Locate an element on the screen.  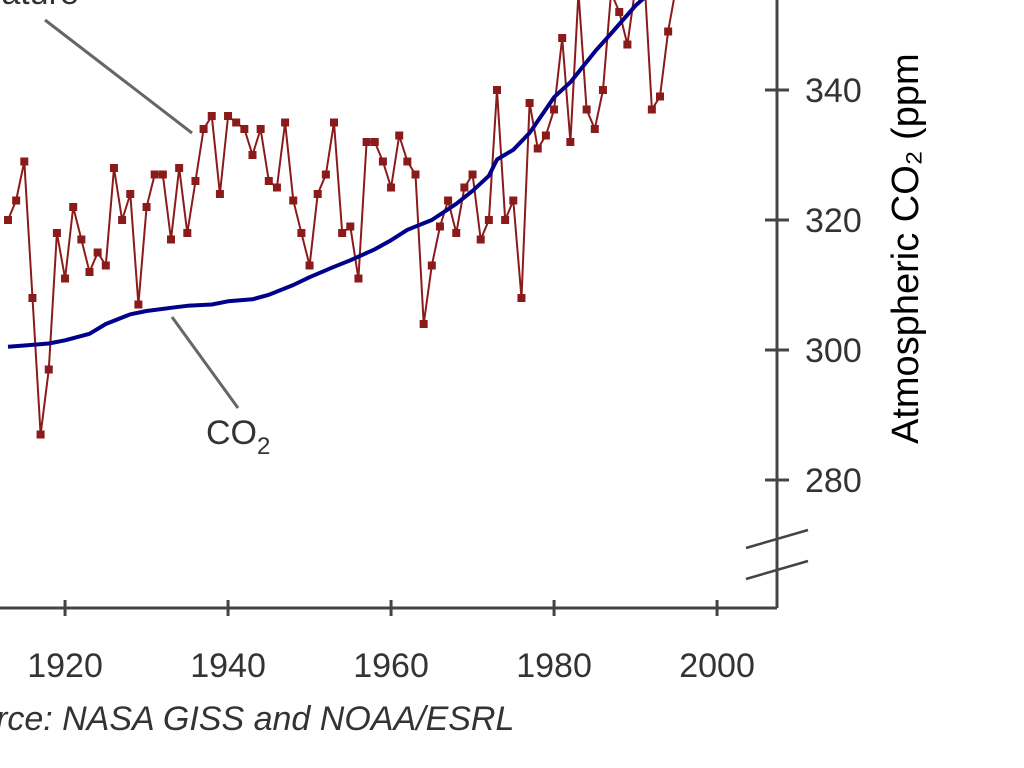
y-tick-label: 320 is located at coordinates (833, 221).